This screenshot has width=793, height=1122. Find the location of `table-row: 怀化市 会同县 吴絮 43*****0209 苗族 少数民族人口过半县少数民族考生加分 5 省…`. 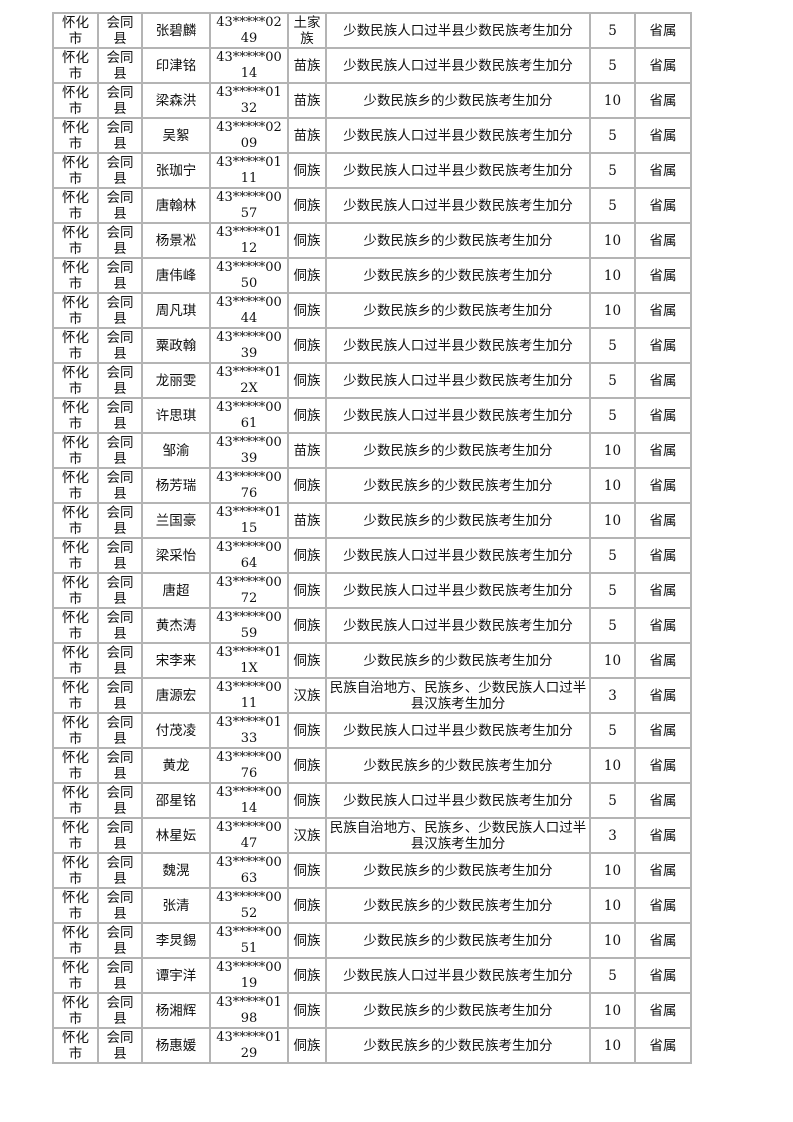

table-row: 怀化市 会同县 吴絮 43*****0209 苗族 少数民族人口过半县少数民族考生加分 5 省… is located at coordinates (372, 135).